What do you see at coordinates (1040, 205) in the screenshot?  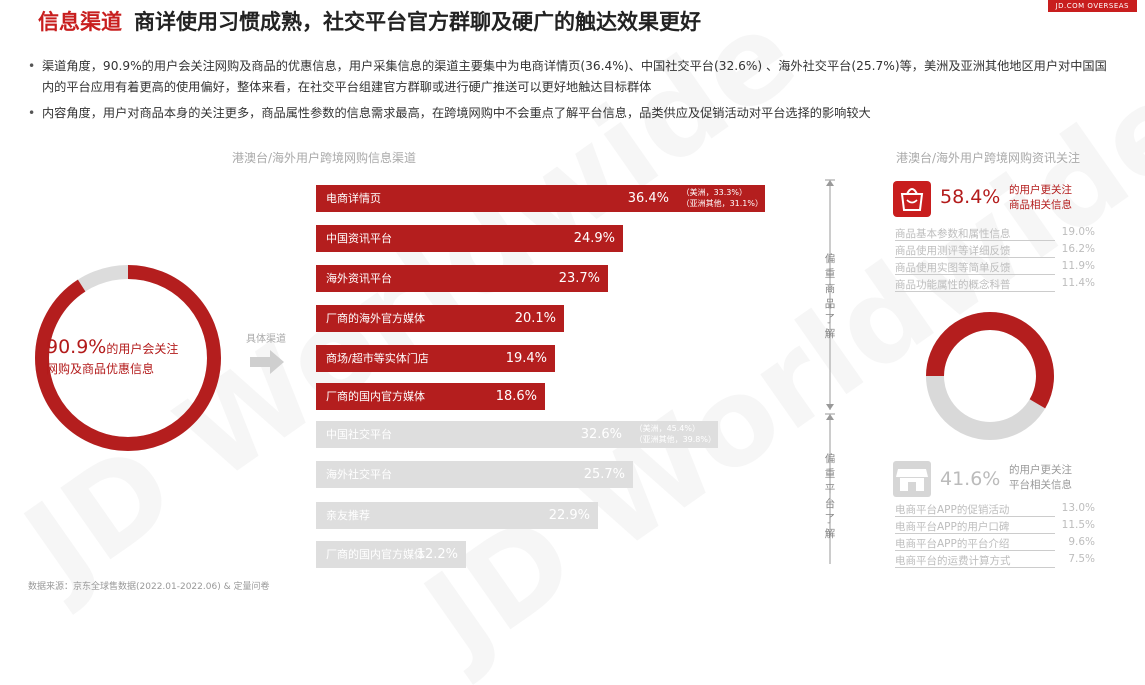 I see `product-text-2: 商品相关信息` at bounding box center [1040, 205].